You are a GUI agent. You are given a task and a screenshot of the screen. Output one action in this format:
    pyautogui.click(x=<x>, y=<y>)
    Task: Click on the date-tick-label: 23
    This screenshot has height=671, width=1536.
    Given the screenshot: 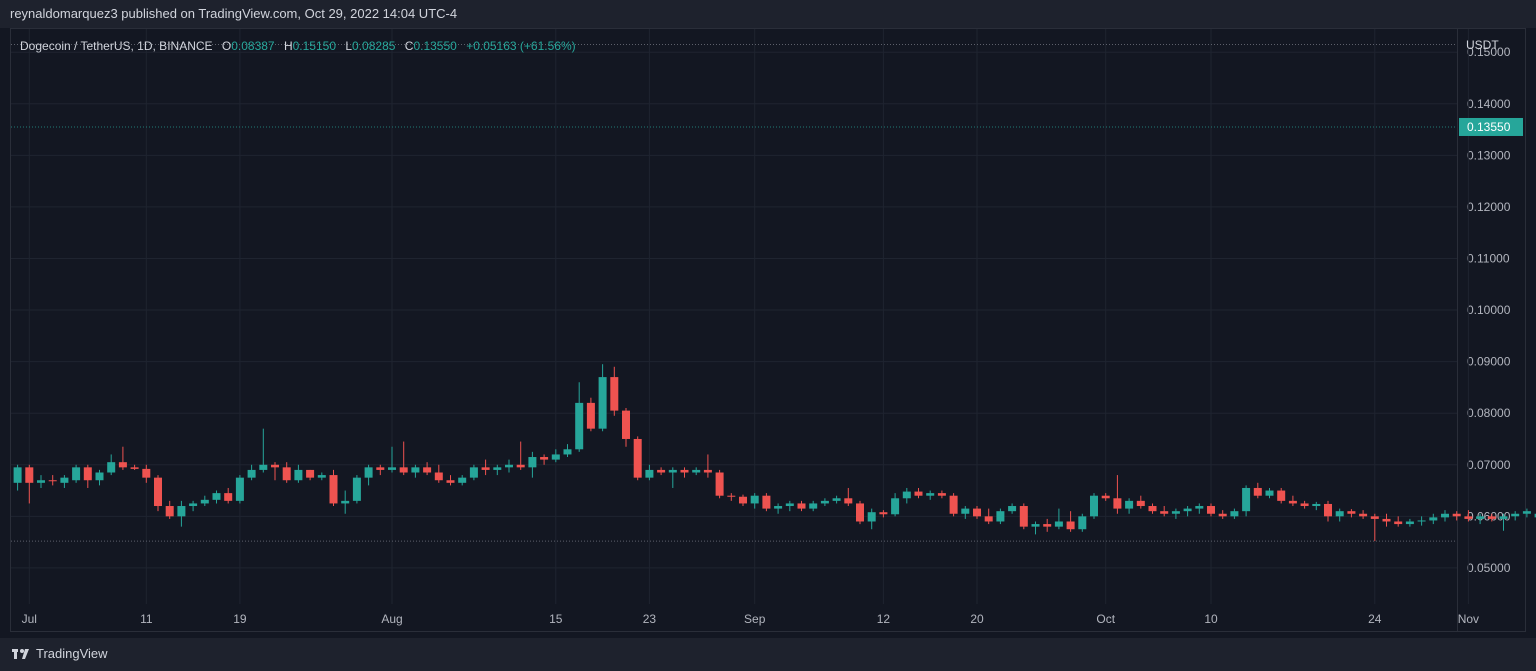 What is the action you would take?
    pyautogui.click(x=650, y=619)
    